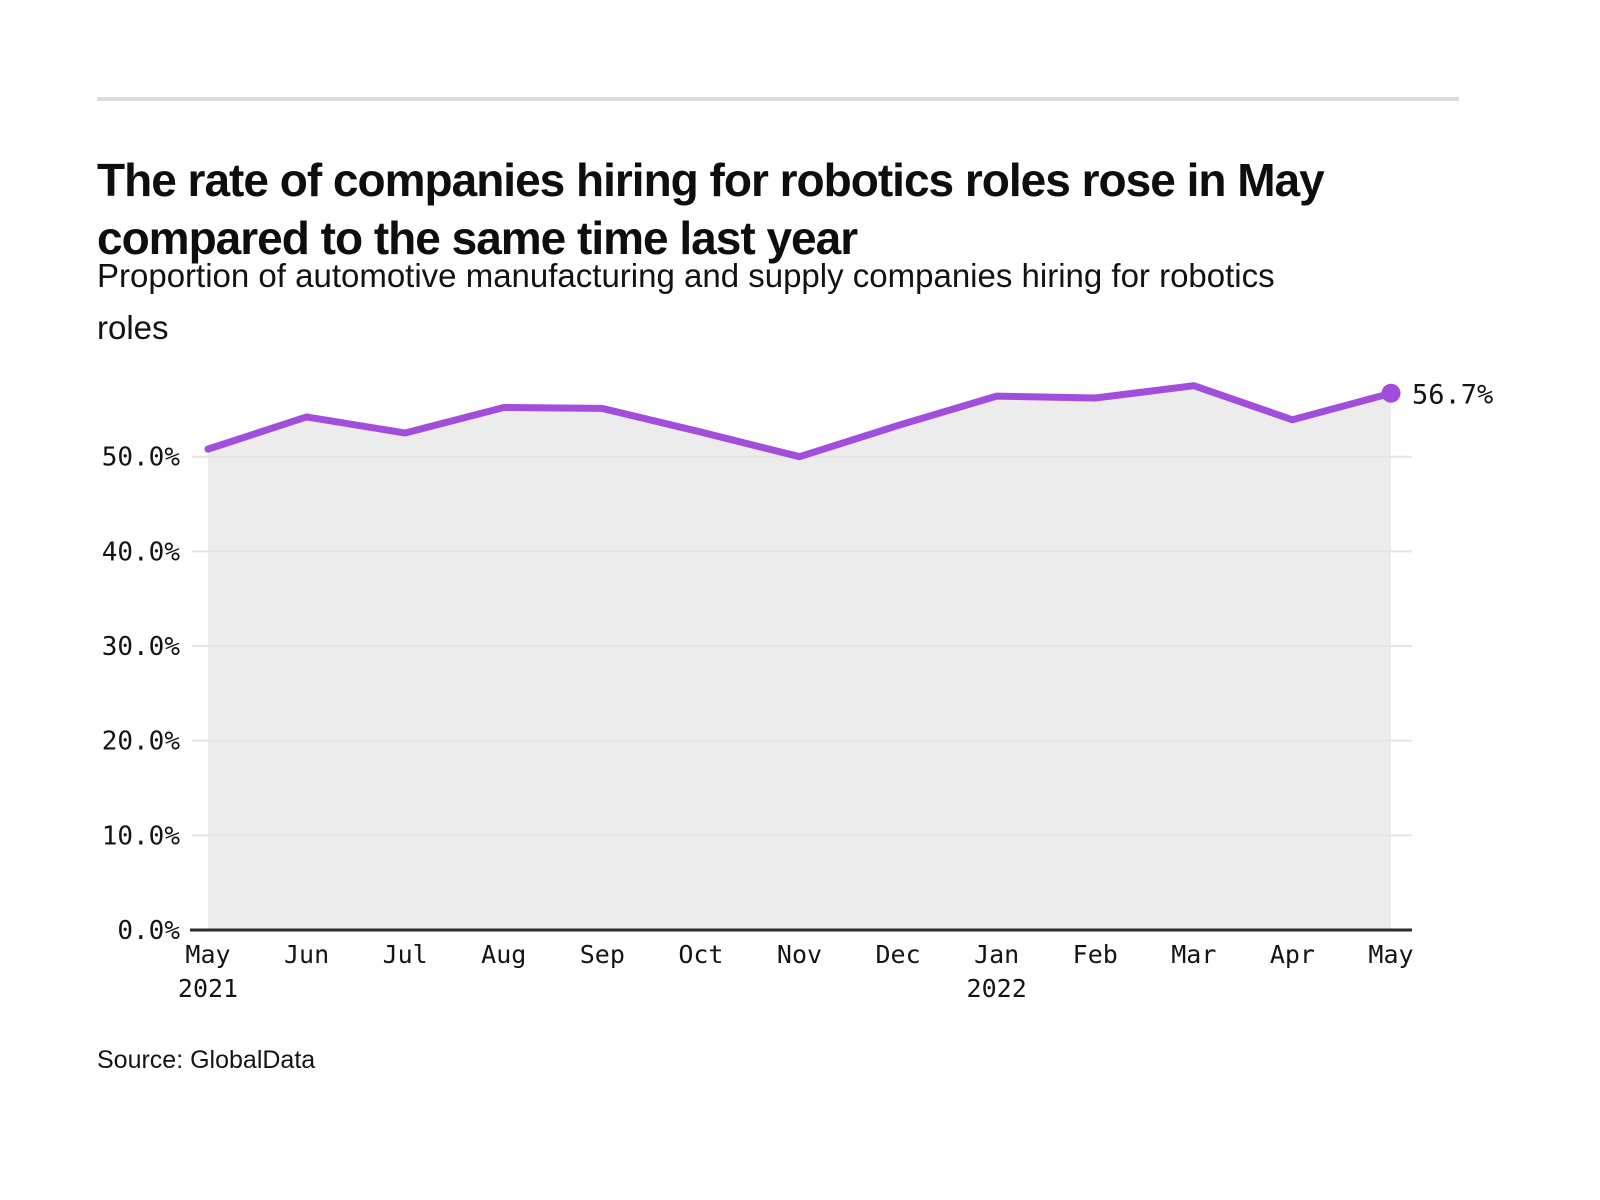 This screenshot has width=1600, height=1200. Describe the element at coordinates (405, 954) in the screenshot. I see `x-tick-label: Jul` at that location.